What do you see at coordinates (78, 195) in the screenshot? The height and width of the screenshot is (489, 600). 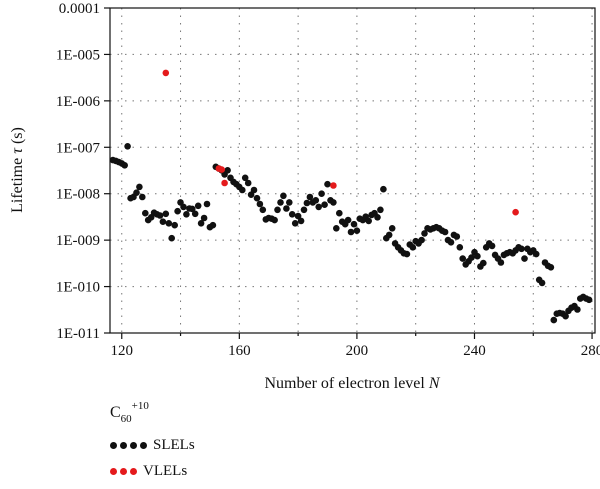 I see `y-tick-label: 1E-008` at bounding box center [78, 195].